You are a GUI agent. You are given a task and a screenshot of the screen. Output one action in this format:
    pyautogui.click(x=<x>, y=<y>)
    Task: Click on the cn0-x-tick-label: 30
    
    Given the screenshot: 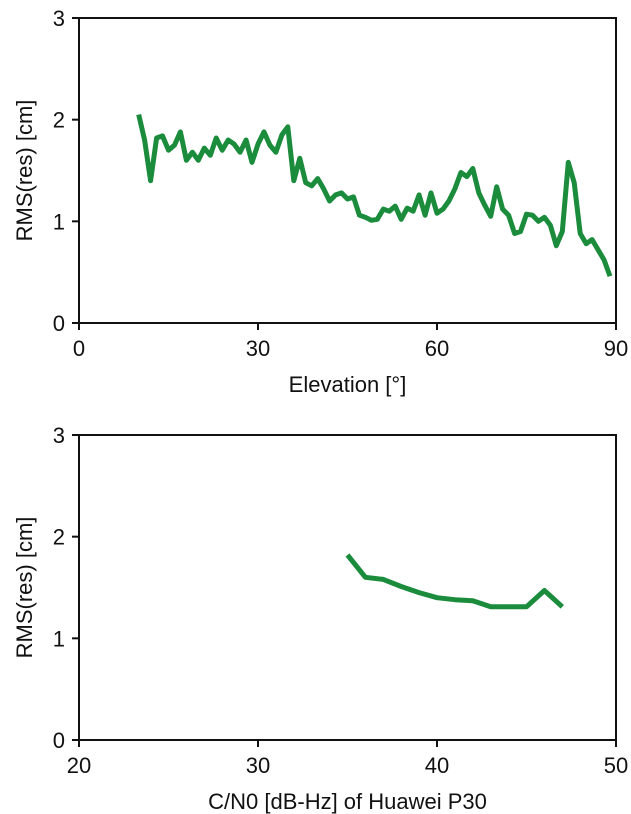 What is the action you would take?
    pyautogui.click(x=258, y=765)
    